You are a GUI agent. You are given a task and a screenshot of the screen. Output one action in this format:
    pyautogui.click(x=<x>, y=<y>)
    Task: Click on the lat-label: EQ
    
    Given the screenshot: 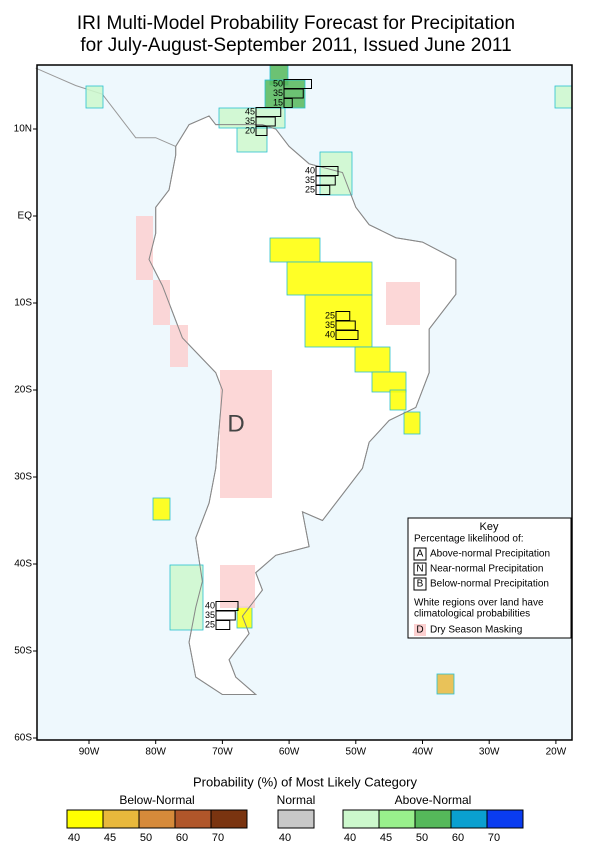 What is the action you would take?
    pyautogui.click(x=25, y=216)
    